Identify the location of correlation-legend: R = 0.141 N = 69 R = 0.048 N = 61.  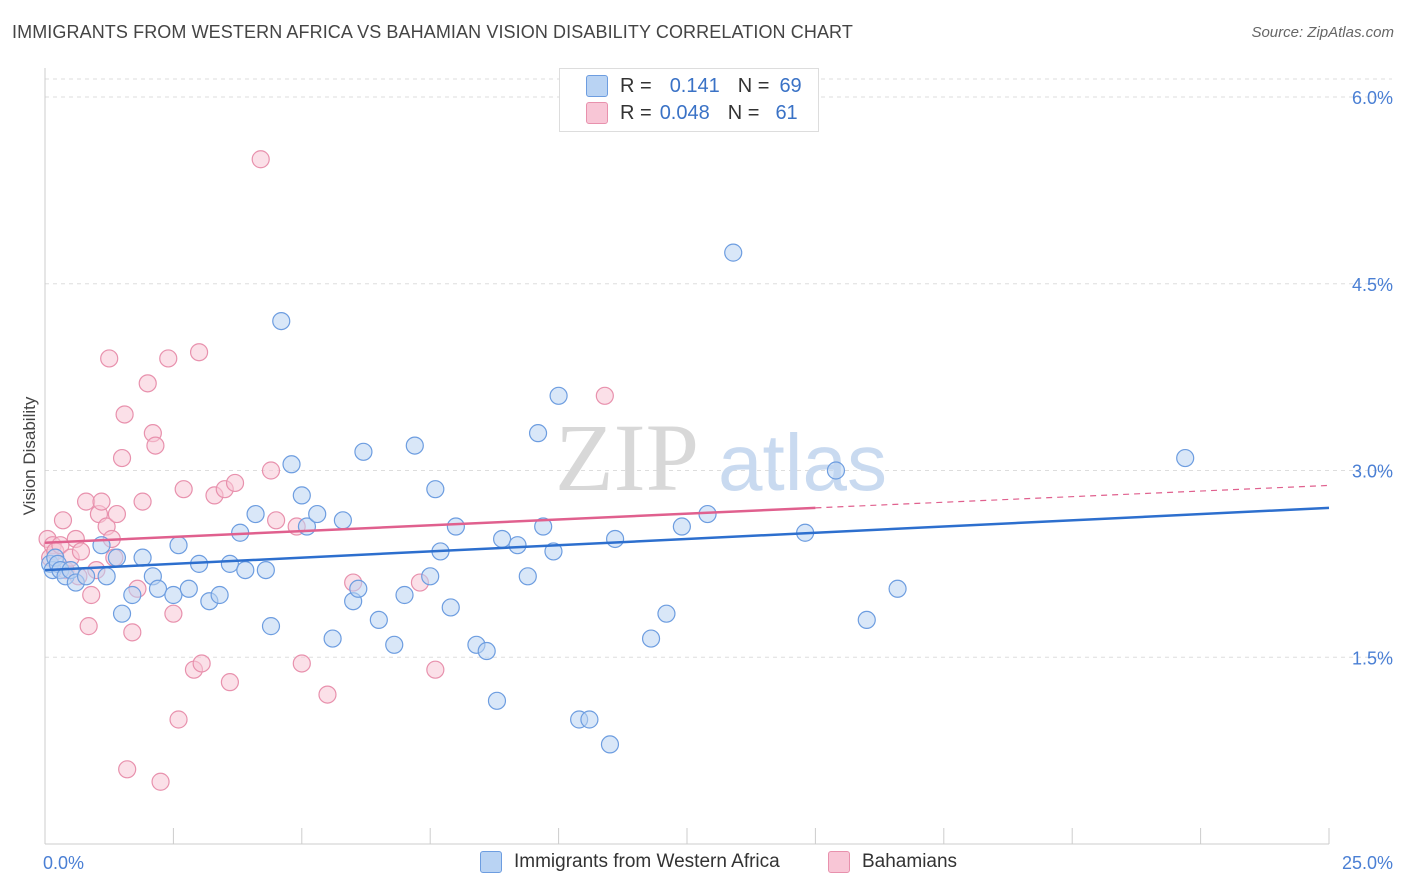
(689, 100).